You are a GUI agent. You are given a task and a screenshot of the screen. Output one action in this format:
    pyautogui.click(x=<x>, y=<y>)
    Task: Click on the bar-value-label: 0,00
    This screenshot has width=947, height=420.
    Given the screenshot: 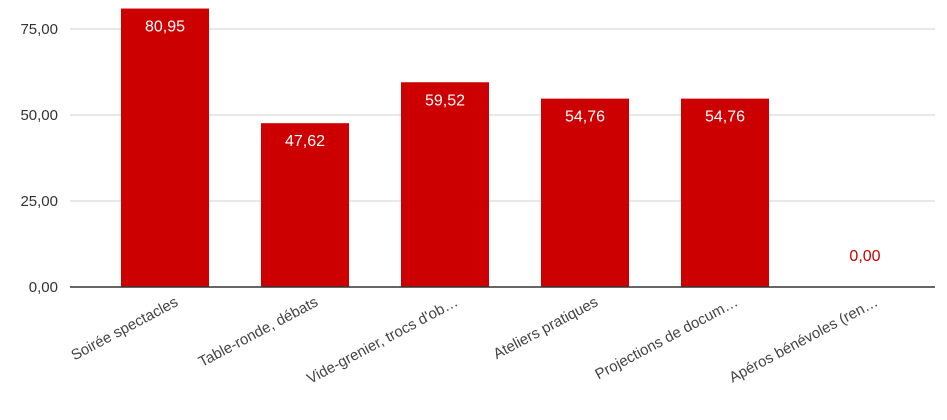 What is the action you would take?
    pyautogui.click(x=864, y=256)
    